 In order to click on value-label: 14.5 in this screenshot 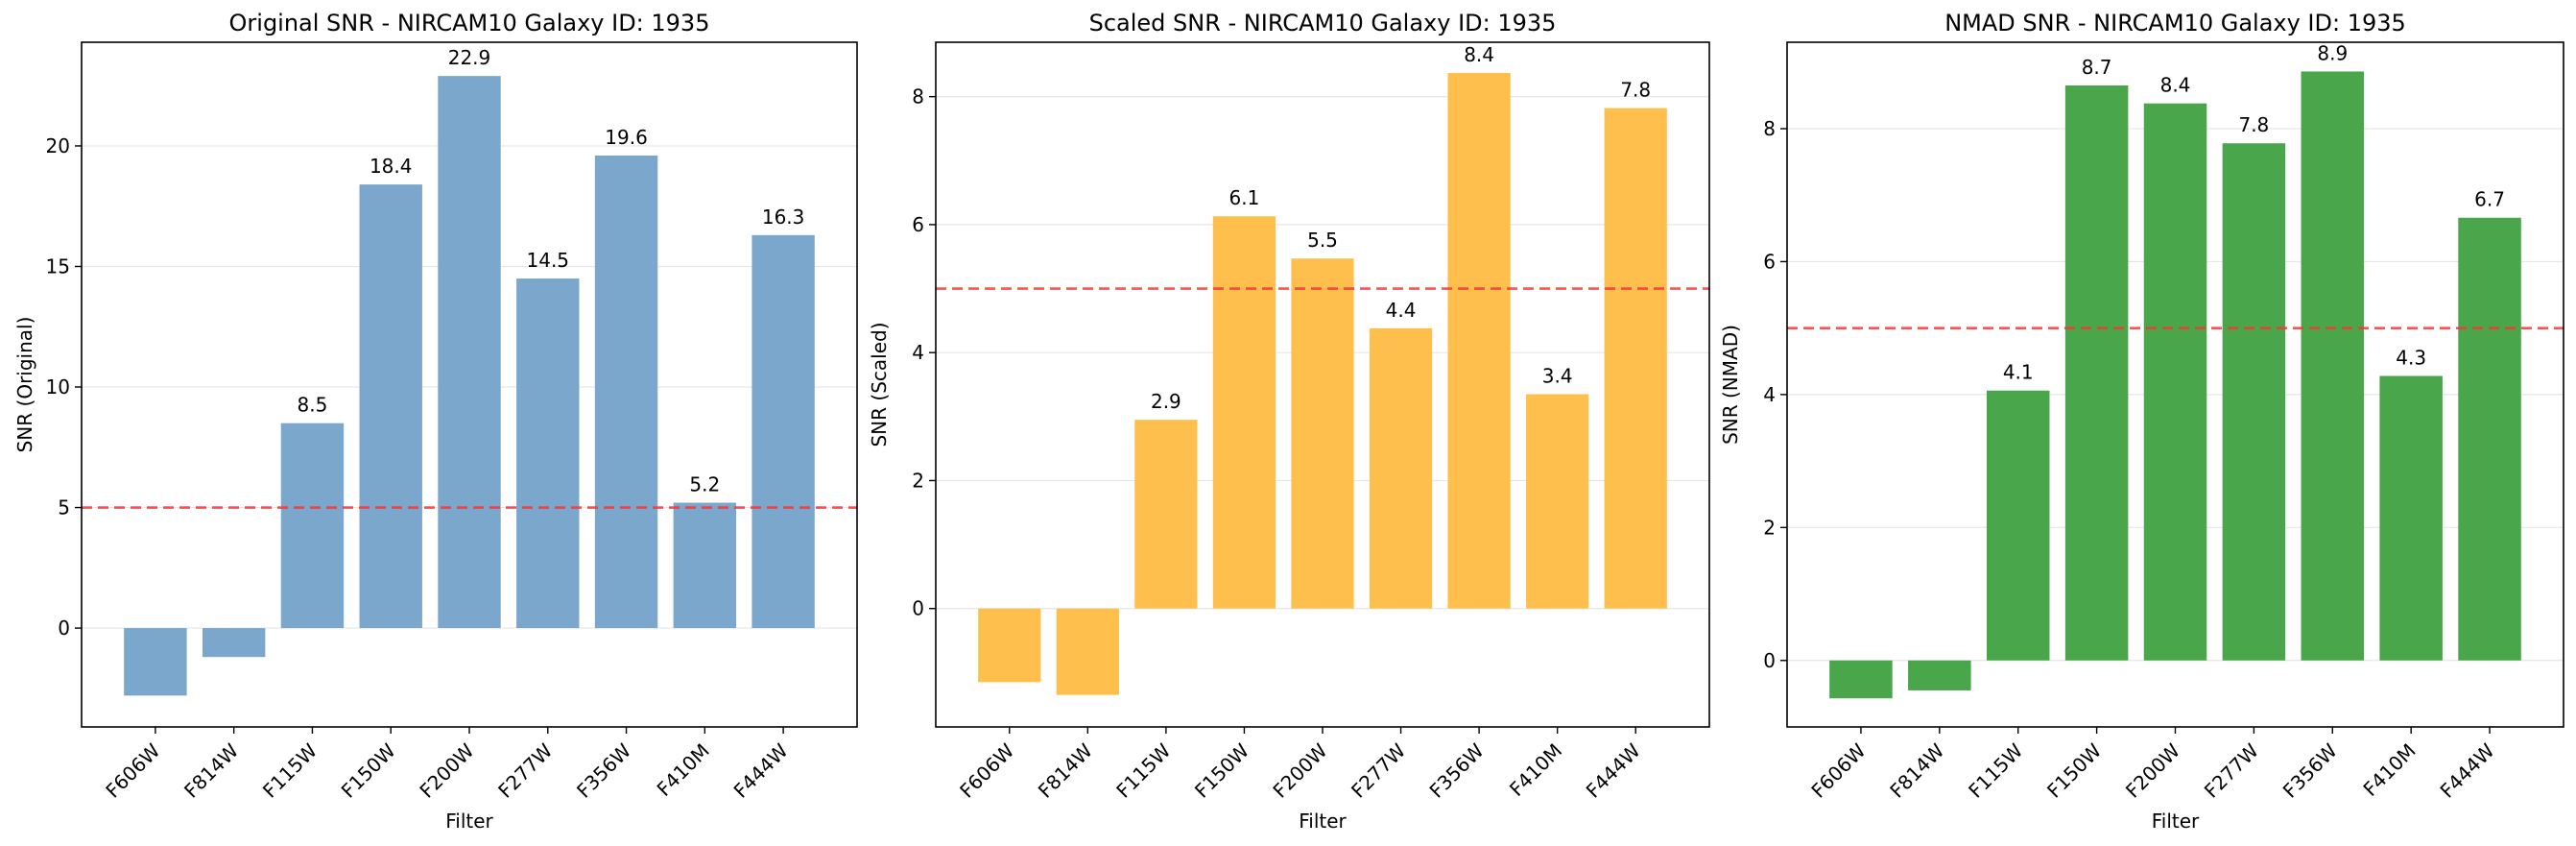, I will do `click(548, 260)`.